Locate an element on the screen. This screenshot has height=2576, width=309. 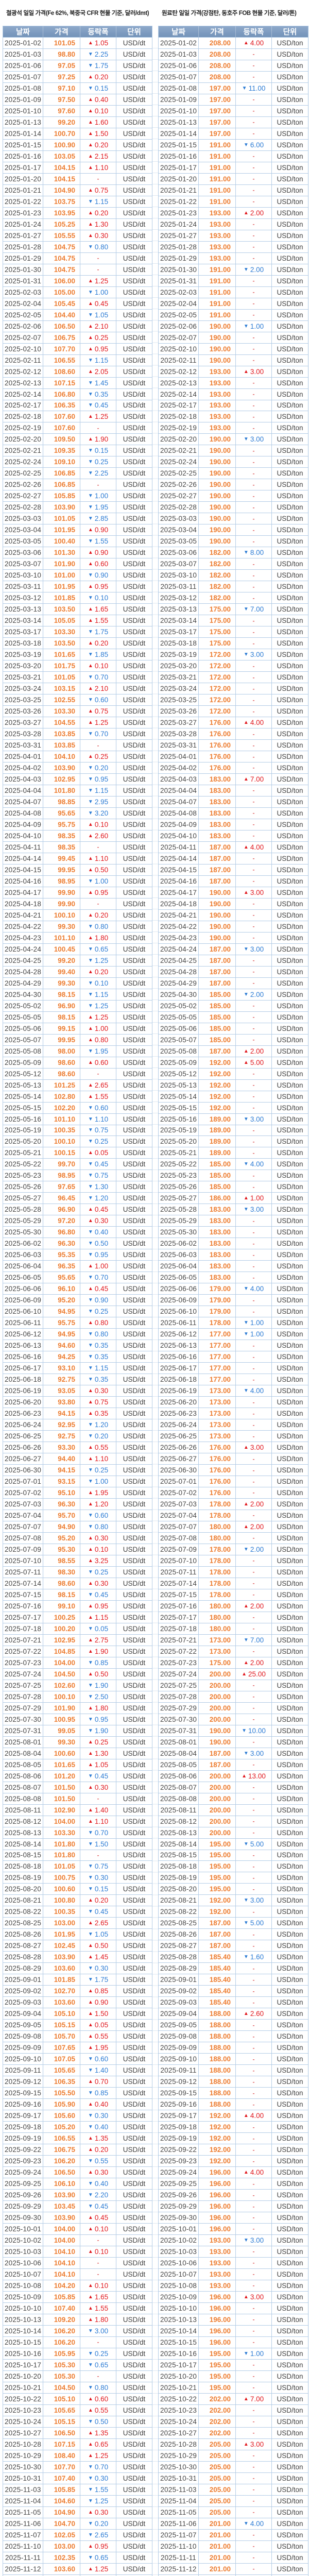
price-cell: 104.10 is located at coordinates (61, 756).